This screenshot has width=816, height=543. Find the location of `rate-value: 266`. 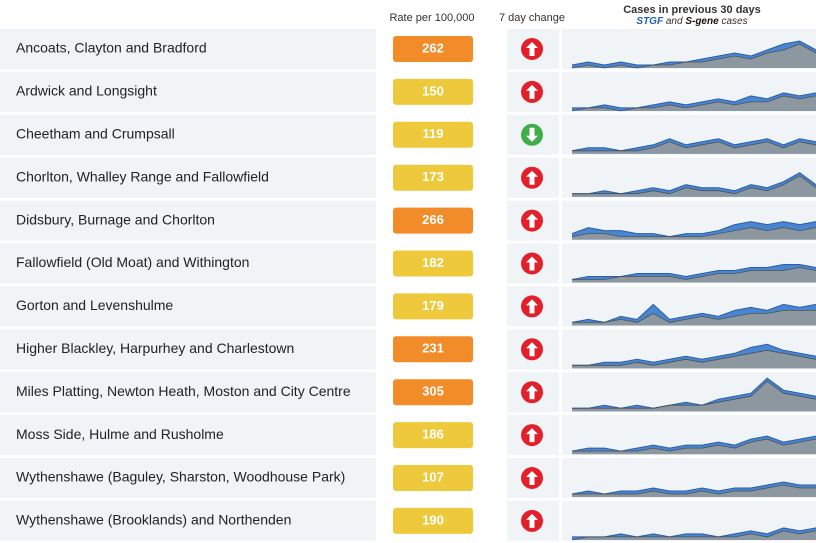

rate-value: 266 is located at coordinates (433, 219).